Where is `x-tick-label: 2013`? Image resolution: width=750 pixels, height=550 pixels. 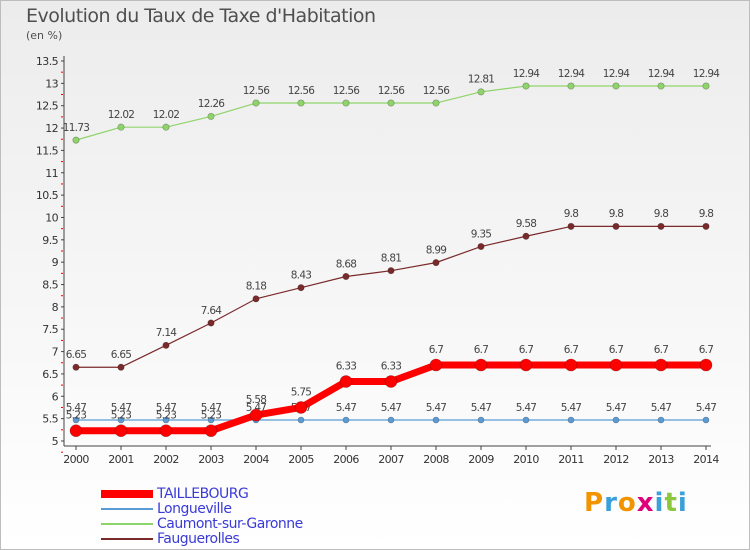
x-tick-label: 2013 is located at coordinates (661, 459).